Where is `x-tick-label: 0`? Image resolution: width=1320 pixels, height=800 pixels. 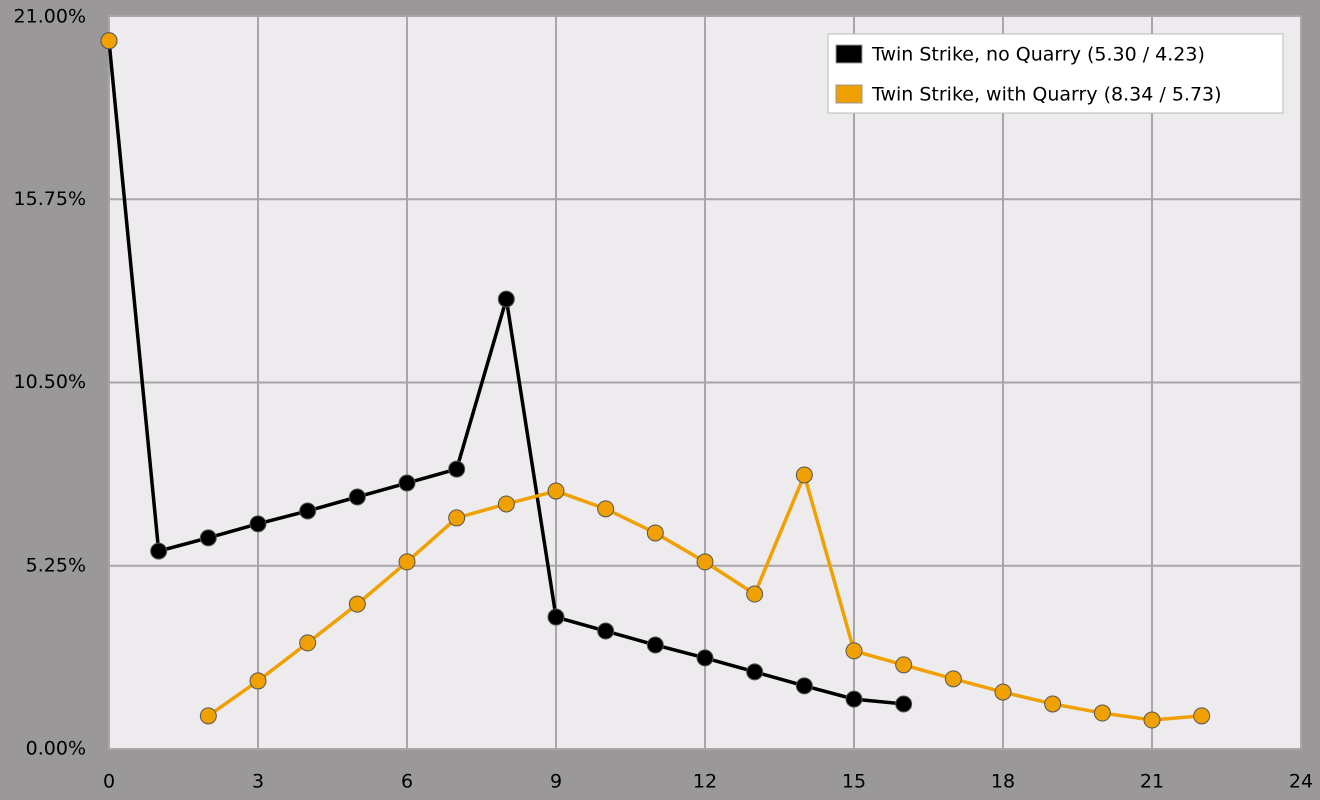
x-tick-label: 0 is located at coordinates (109, 782).